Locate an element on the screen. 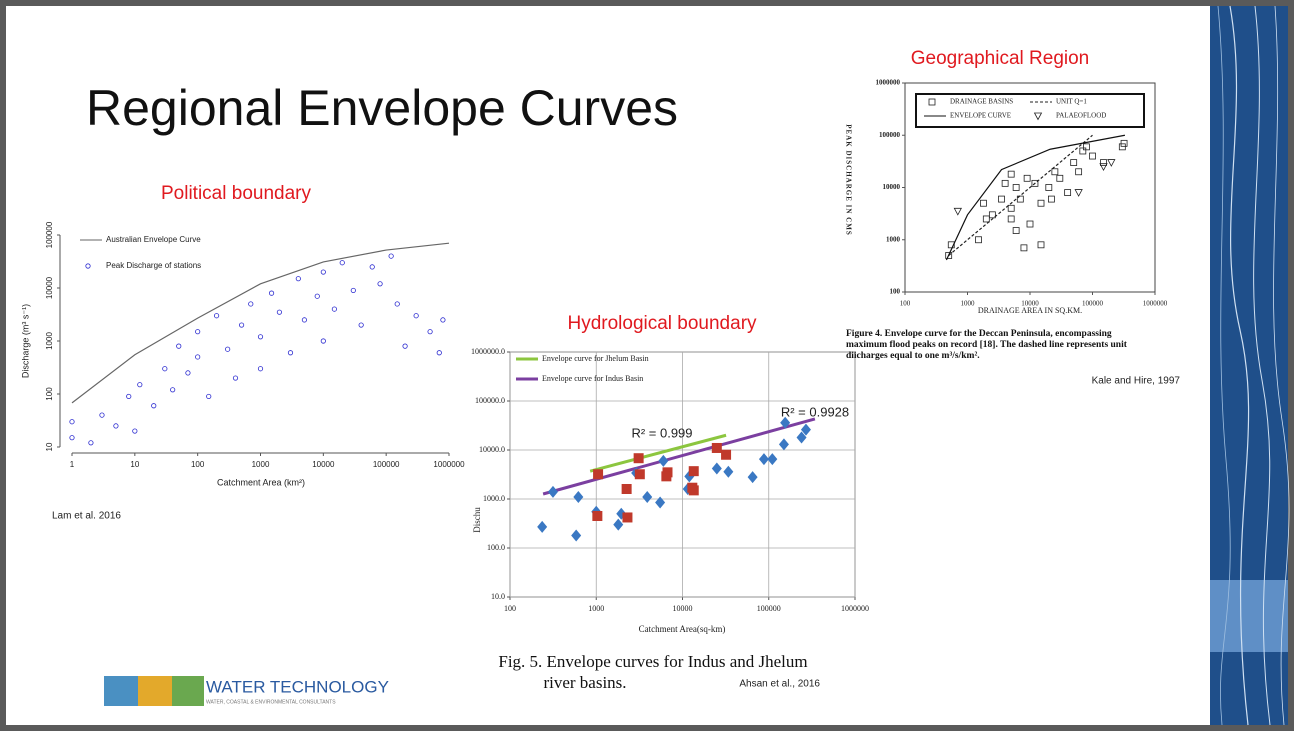 Image resolution: width=1294 pixels, height=731 pixels. y-tick-label: 10000 is located at coordinates (892, 187).